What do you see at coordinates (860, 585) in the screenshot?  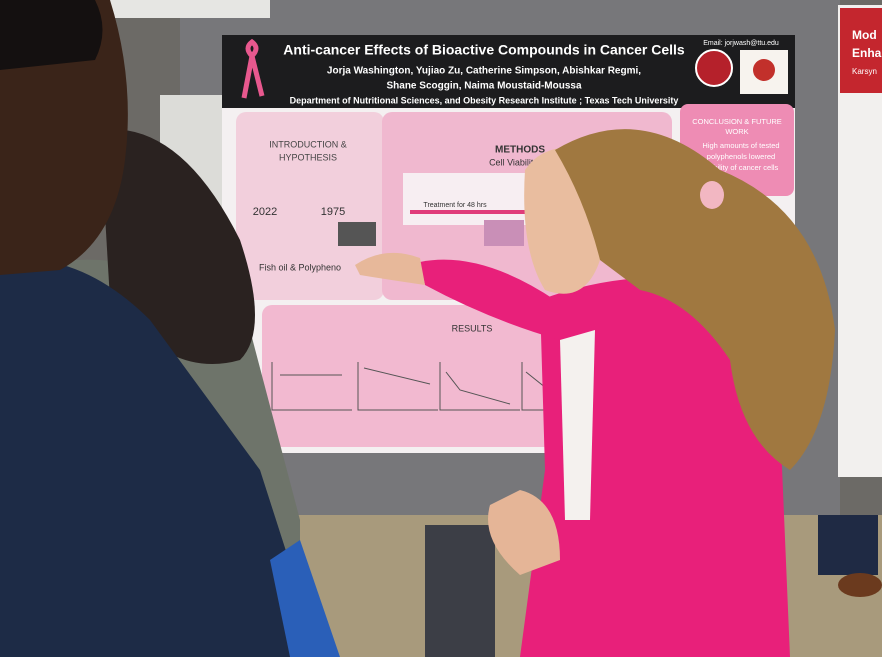 I see `shoe` at bounding box center [860, 585].